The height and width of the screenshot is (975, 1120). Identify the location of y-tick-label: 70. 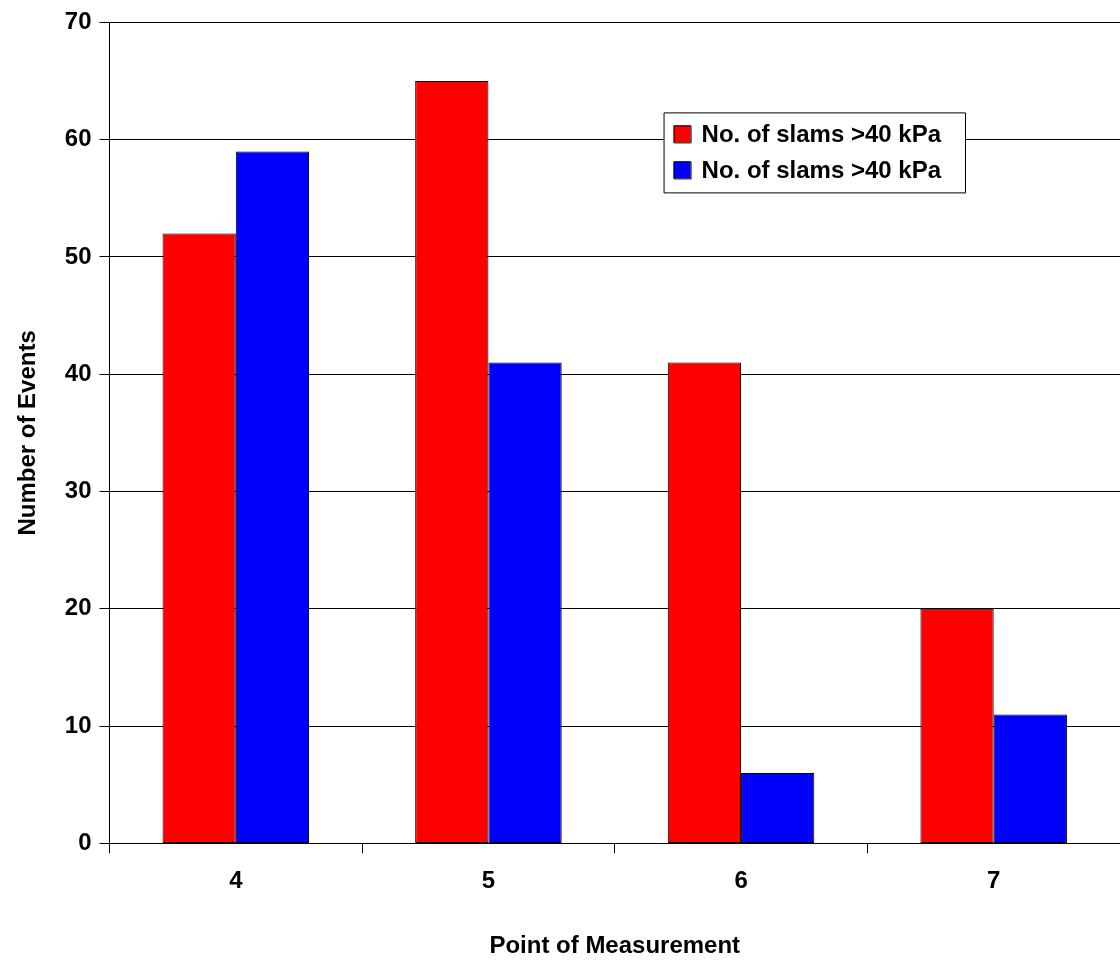
(78, 21).